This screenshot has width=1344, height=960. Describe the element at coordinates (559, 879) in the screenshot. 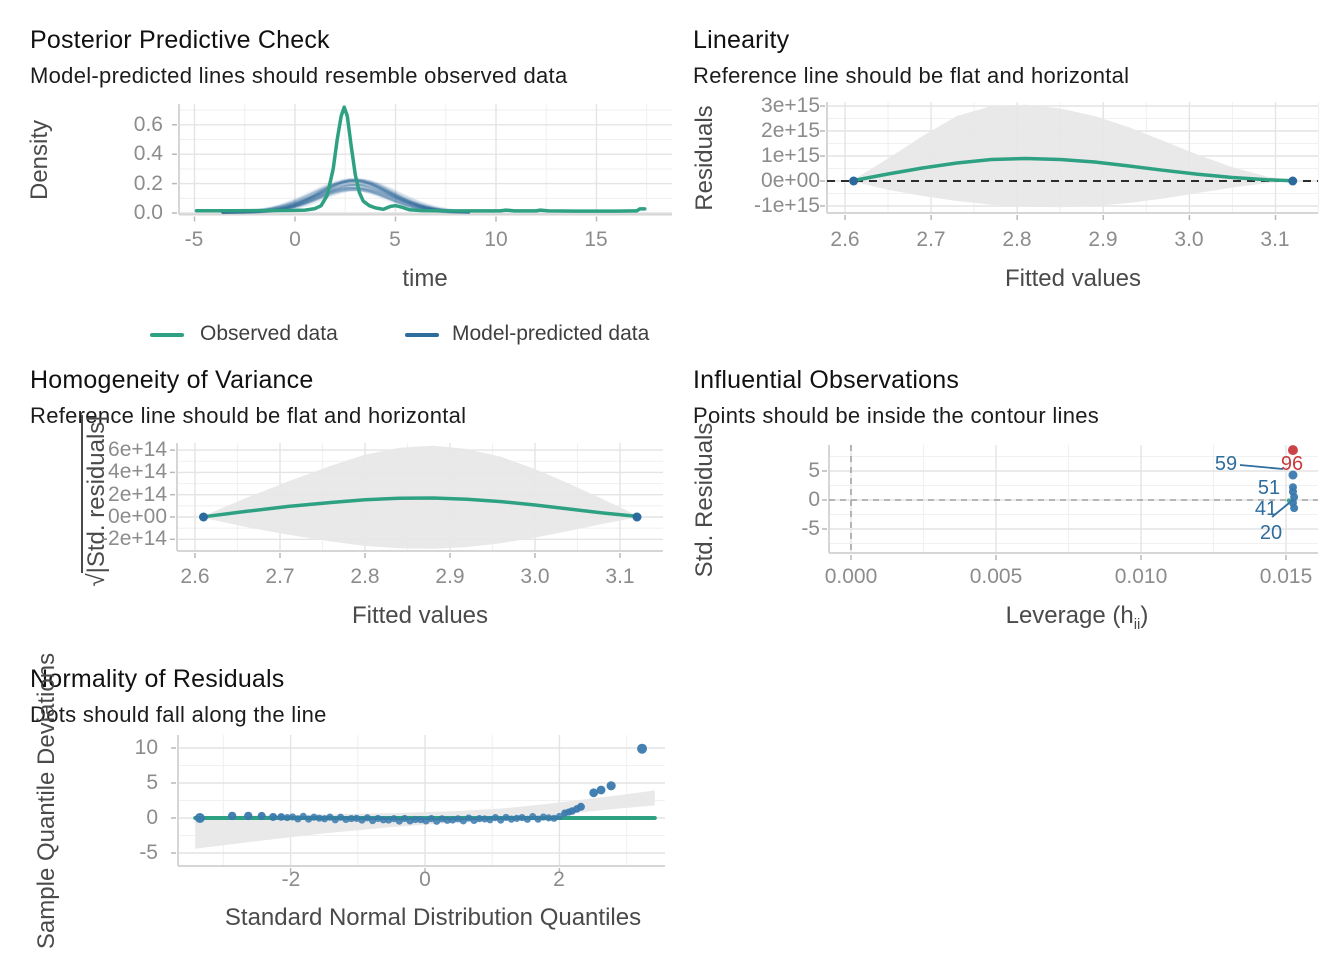

I see `x-tick: 2` at that location.